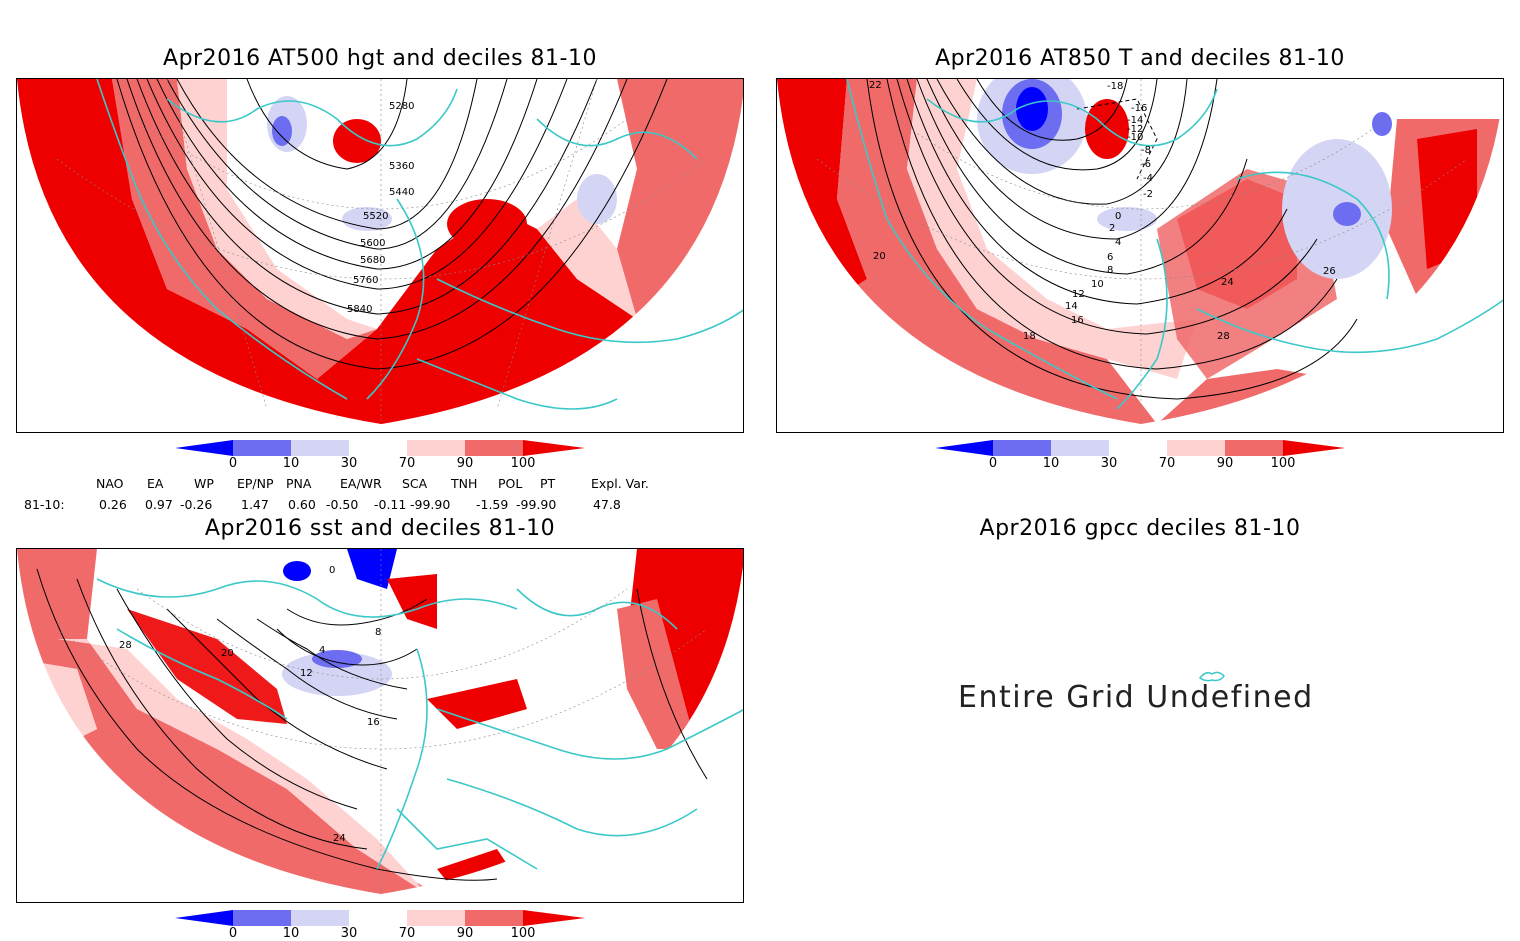  Describe the element at coordinates (1110, 257) in the screenshot. I see `svg-text: 6` at that location.